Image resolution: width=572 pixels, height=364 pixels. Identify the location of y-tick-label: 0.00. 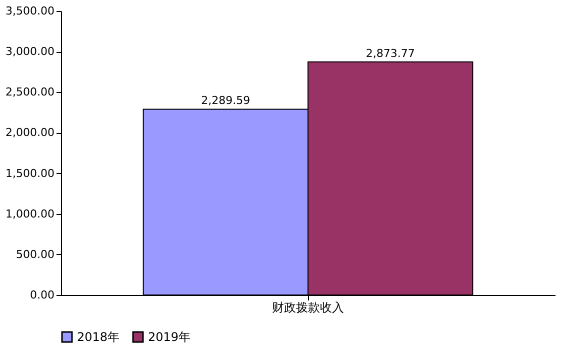
(42, 295).